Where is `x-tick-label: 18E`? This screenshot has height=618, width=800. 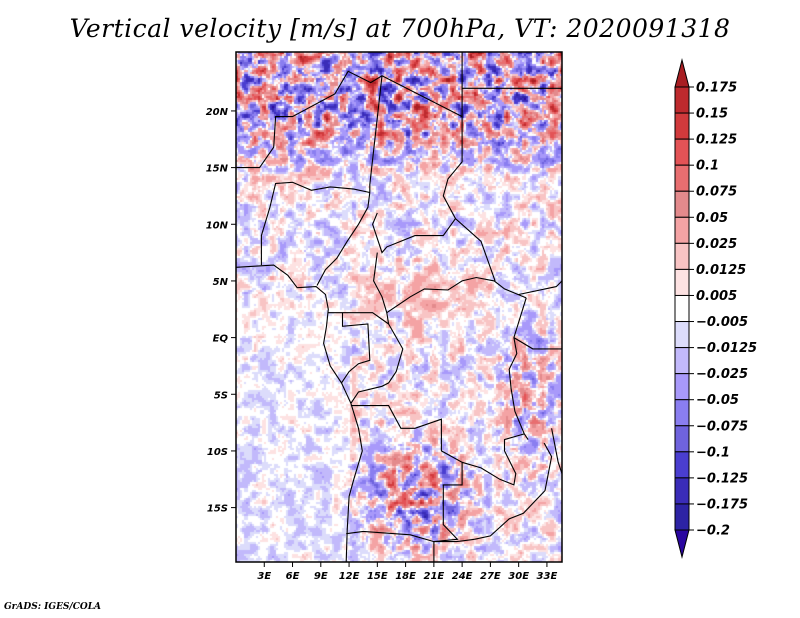 x-tick-label: 18E is located at coordinates (405, 576).